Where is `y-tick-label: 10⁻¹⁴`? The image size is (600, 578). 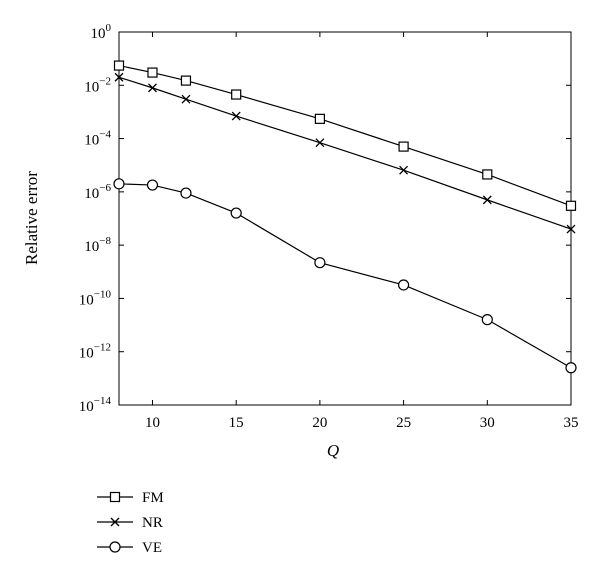
y-tick-label: 10⁻¹⁴ is located at coordinates (95, 405).